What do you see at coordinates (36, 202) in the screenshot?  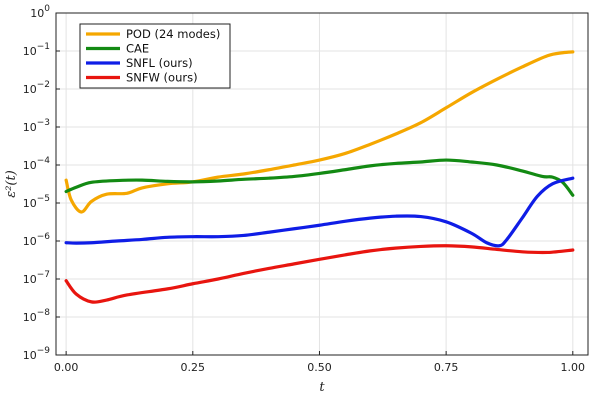 I see `y-tick-label: 10⁻⁵` at bounding box center [36, 202].